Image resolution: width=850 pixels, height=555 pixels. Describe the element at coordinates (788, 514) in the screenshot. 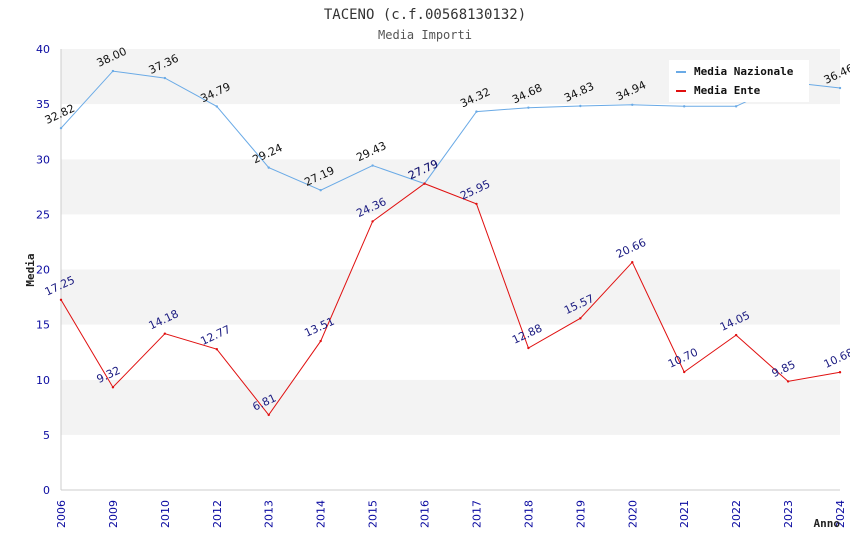

I see `x-tick-label: 2023` at that location.